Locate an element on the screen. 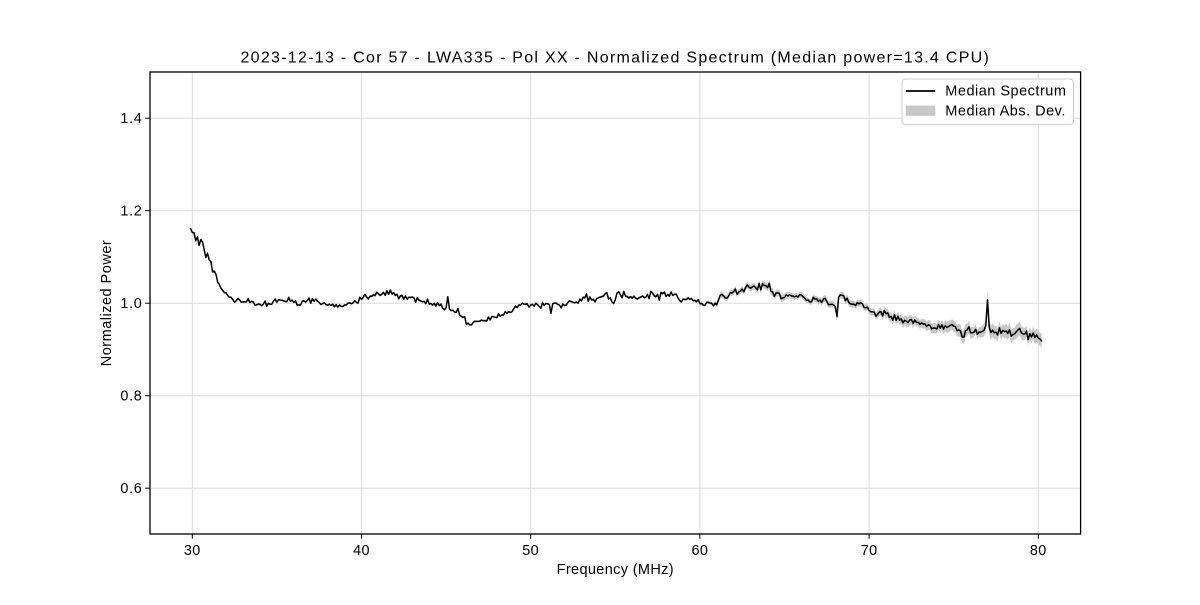  svg-text: 80 is located at coordinates (1038, 551).